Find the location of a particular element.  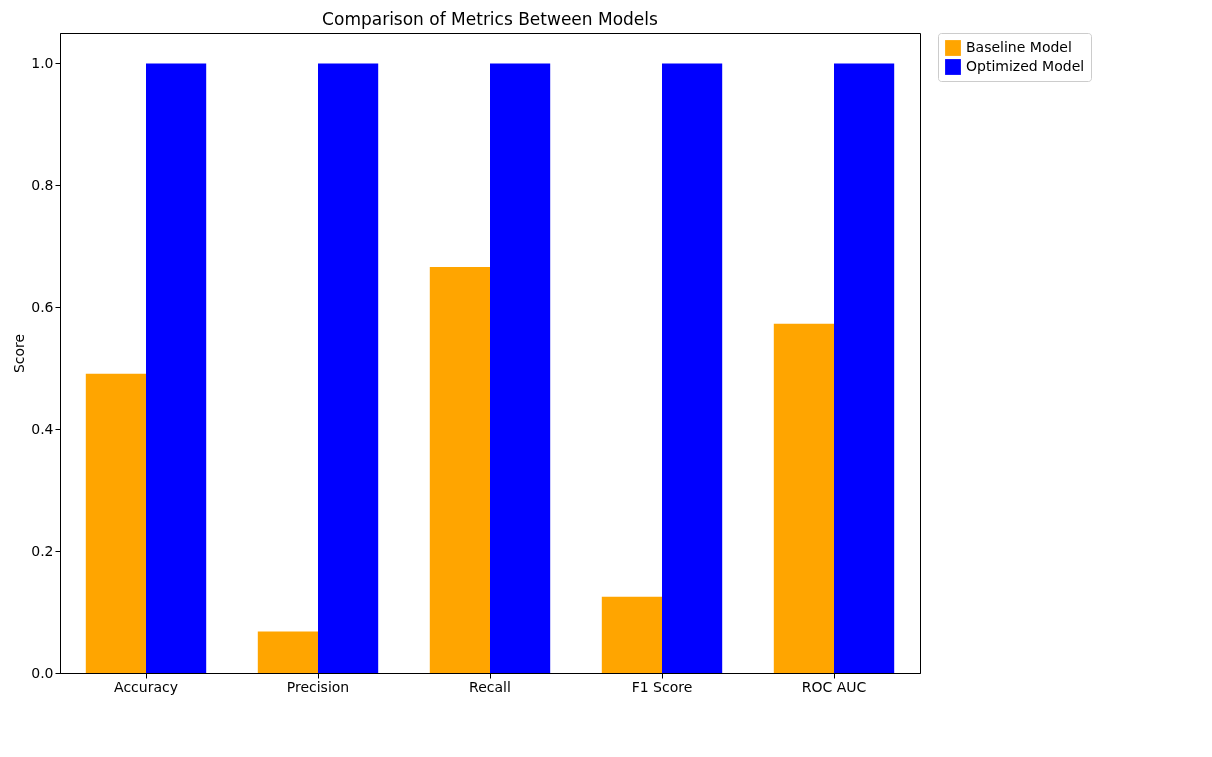

x-tick-label: Accuracy is located at coordinates (146, 686).